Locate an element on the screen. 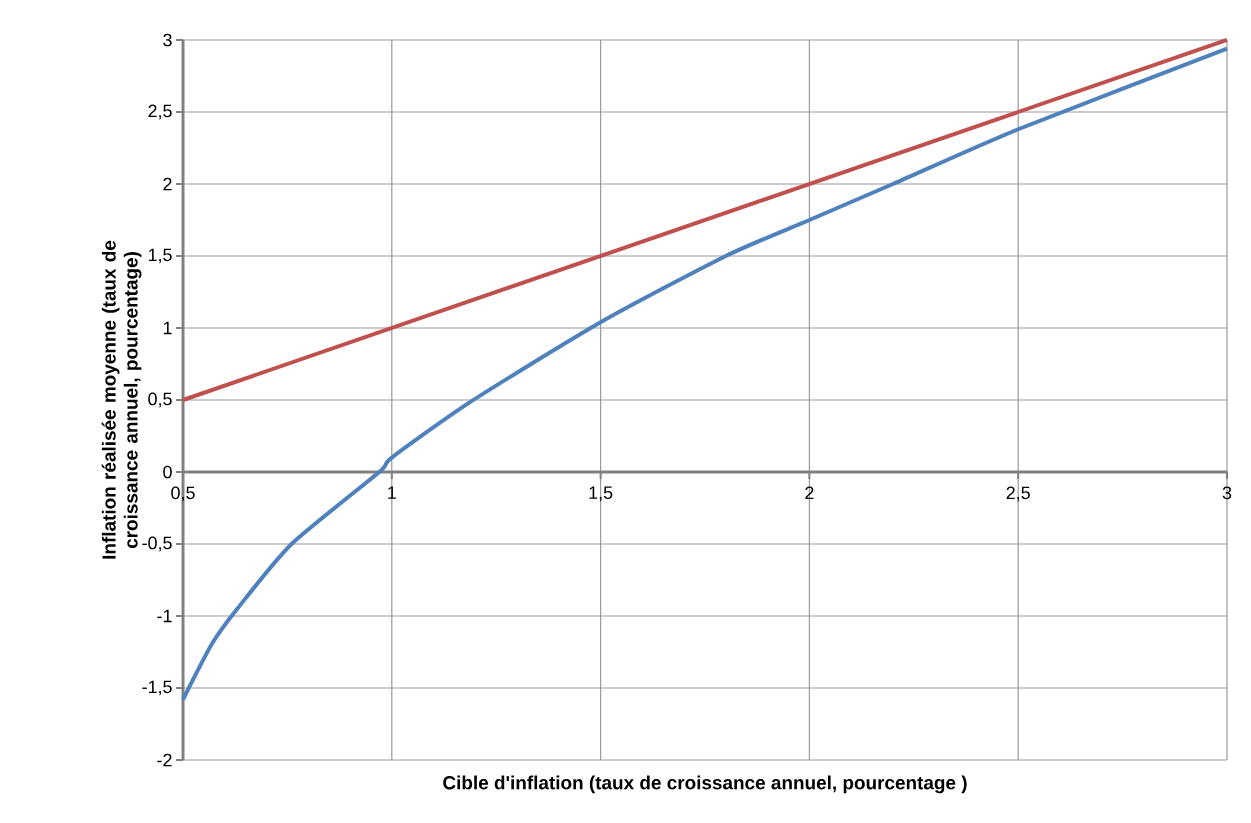 The height and width of the screenshot is (823, 1251). y-axis-title: Inflation réalisée moyenne (taux de croissance annuel, pourcentage) is located at coordinates (121, 399).